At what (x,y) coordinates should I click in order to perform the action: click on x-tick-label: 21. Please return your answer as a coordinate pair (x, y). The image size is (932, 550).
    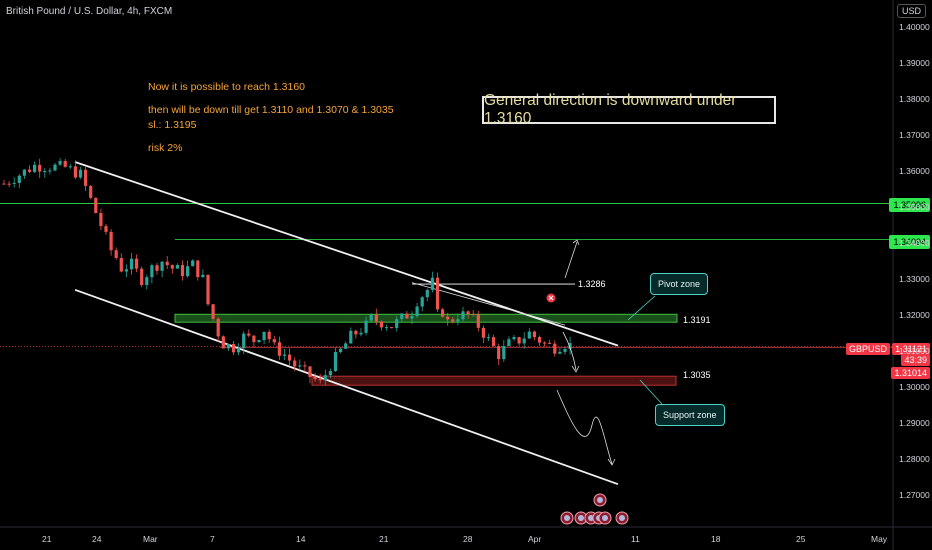
    Looking at the image, I should click on (384, 539).